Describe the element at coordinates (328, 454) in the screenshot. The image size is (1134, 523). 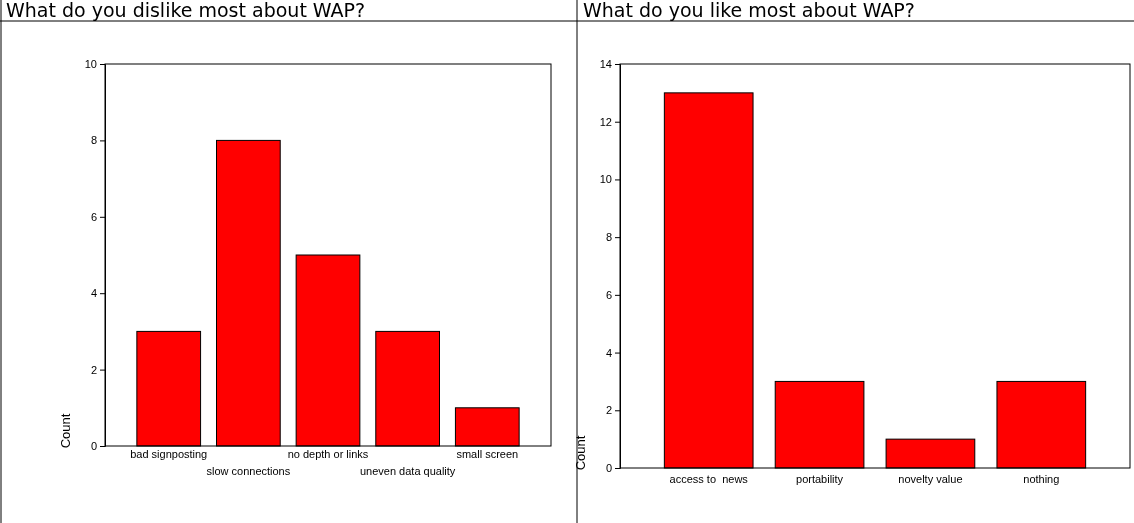
I see `x-tick-label: no depth or links` at that location.